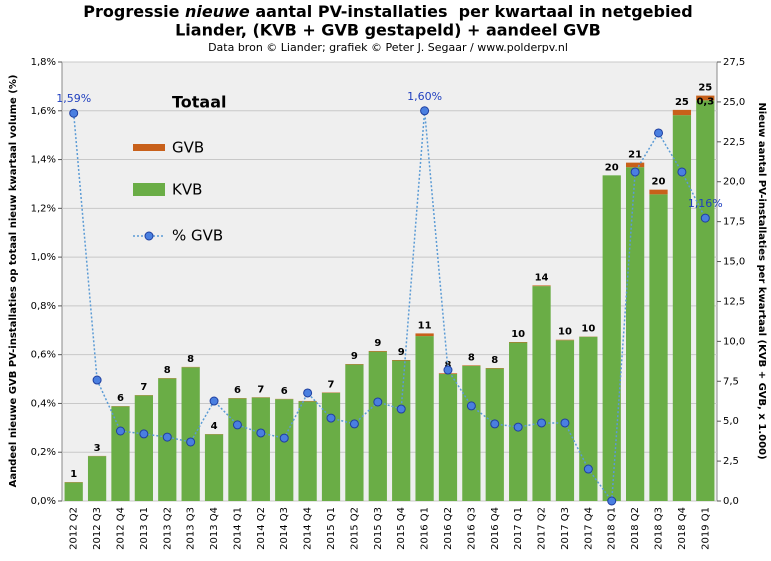 This screenshot has width=771, height=561. What do you see at coordinates (734, 301) in the screenshot?
I see `y2-tick-label: 12,5` at bounding box center [734, 301].